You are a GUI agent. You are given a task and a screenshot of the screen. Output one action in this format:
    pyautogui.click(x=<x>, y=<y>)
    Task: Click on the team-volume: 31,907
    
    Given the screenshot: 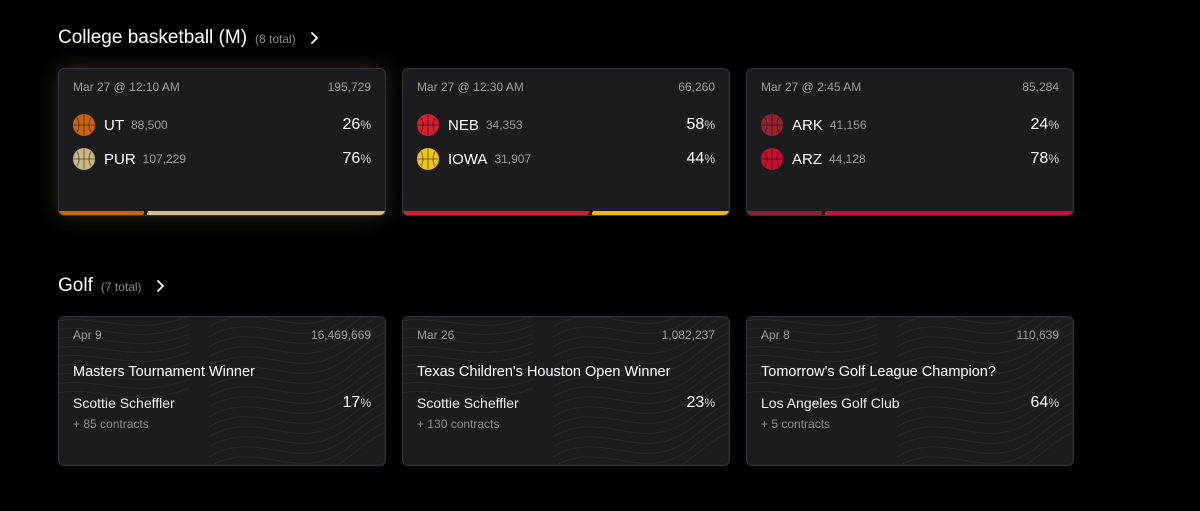 What is the action you would take?
    pyautogui.click(x=513, y=159)
    